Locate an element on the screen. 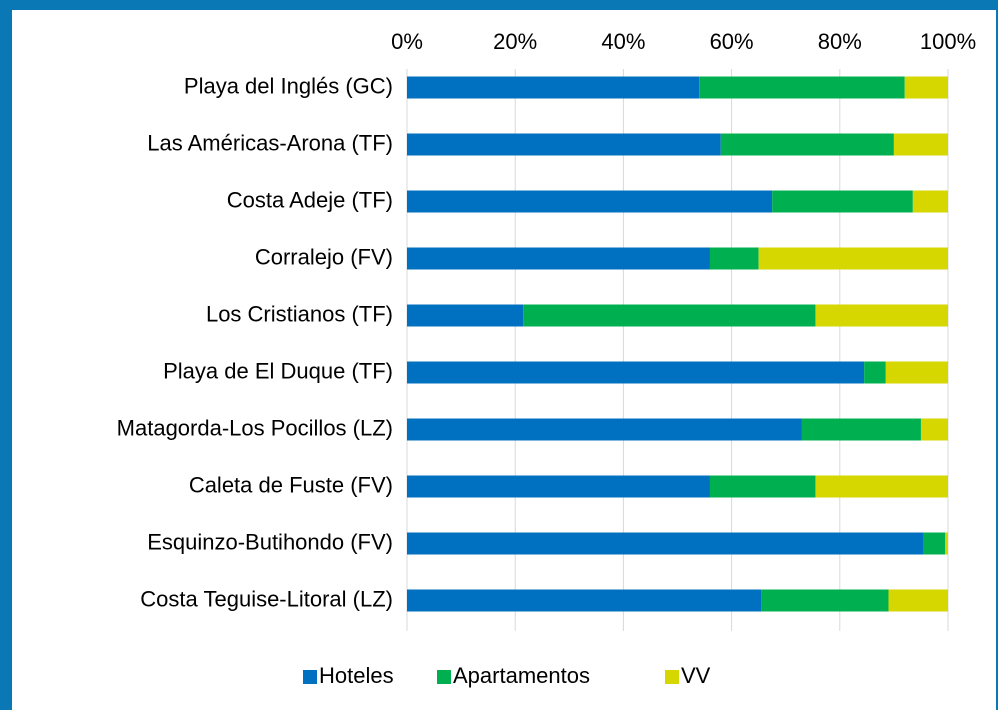 Image resolution: width=998 pixels, height=710 pixels. x-tick-label: 80% is located at coordinates (840, 41).